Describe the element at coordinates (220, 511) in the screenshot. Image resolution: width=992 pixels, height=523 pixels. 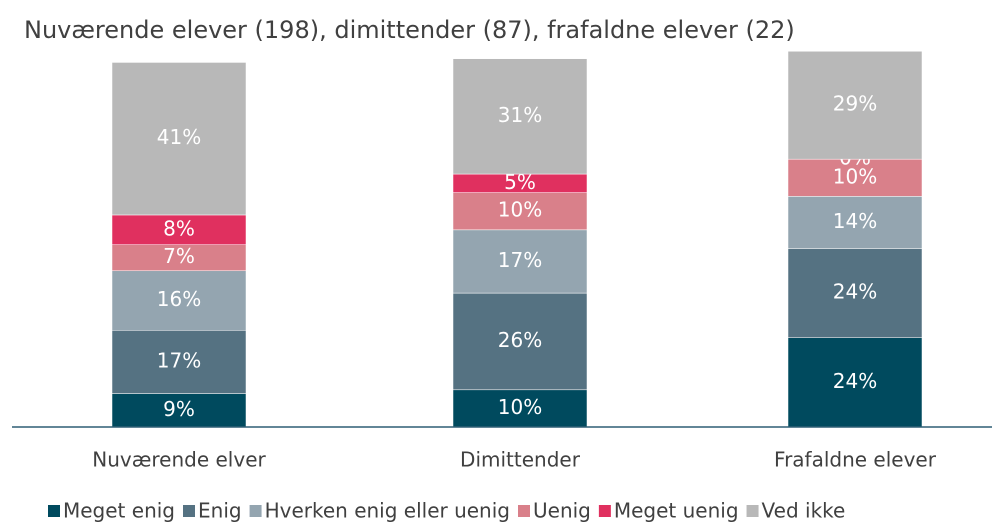
I see `legend-label: Enig` at that location.